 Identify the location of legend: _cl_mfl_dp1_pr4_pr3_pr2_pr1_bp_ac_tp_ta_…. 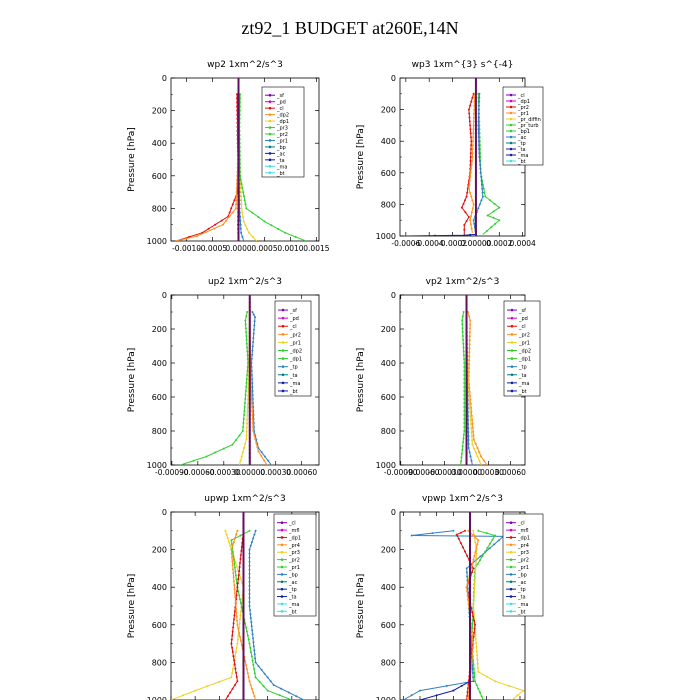
(523, 565).